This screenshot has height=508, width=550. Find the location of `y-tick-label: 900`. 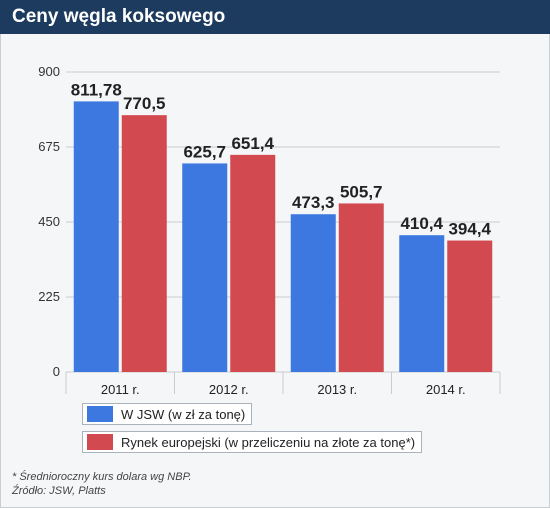

y-tick-label: 900 is located at coordinates (49, 71).